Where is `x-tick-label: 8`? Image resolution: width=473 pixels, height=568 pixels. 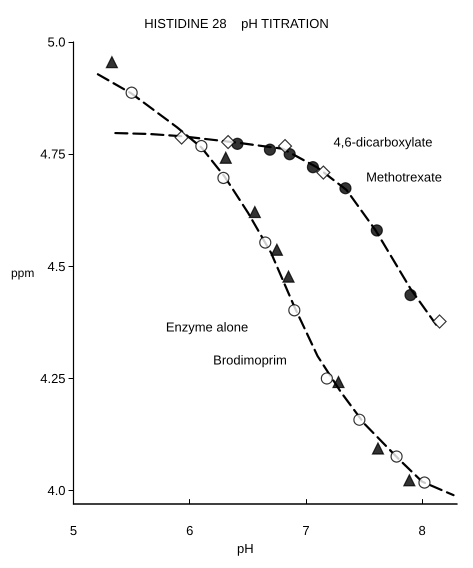 x-tick-label: 8 is located at coordinates (422, 530).